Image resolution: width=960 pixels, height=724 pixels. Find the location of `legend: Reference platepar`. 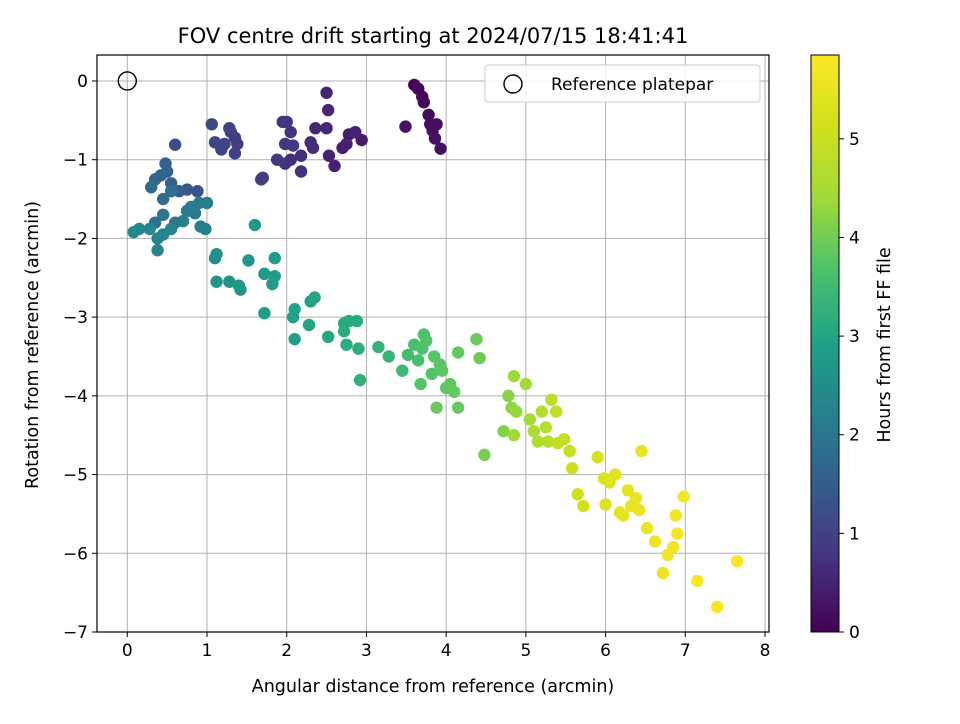

legend: Reference platepar is located at coordinates (622, 83).